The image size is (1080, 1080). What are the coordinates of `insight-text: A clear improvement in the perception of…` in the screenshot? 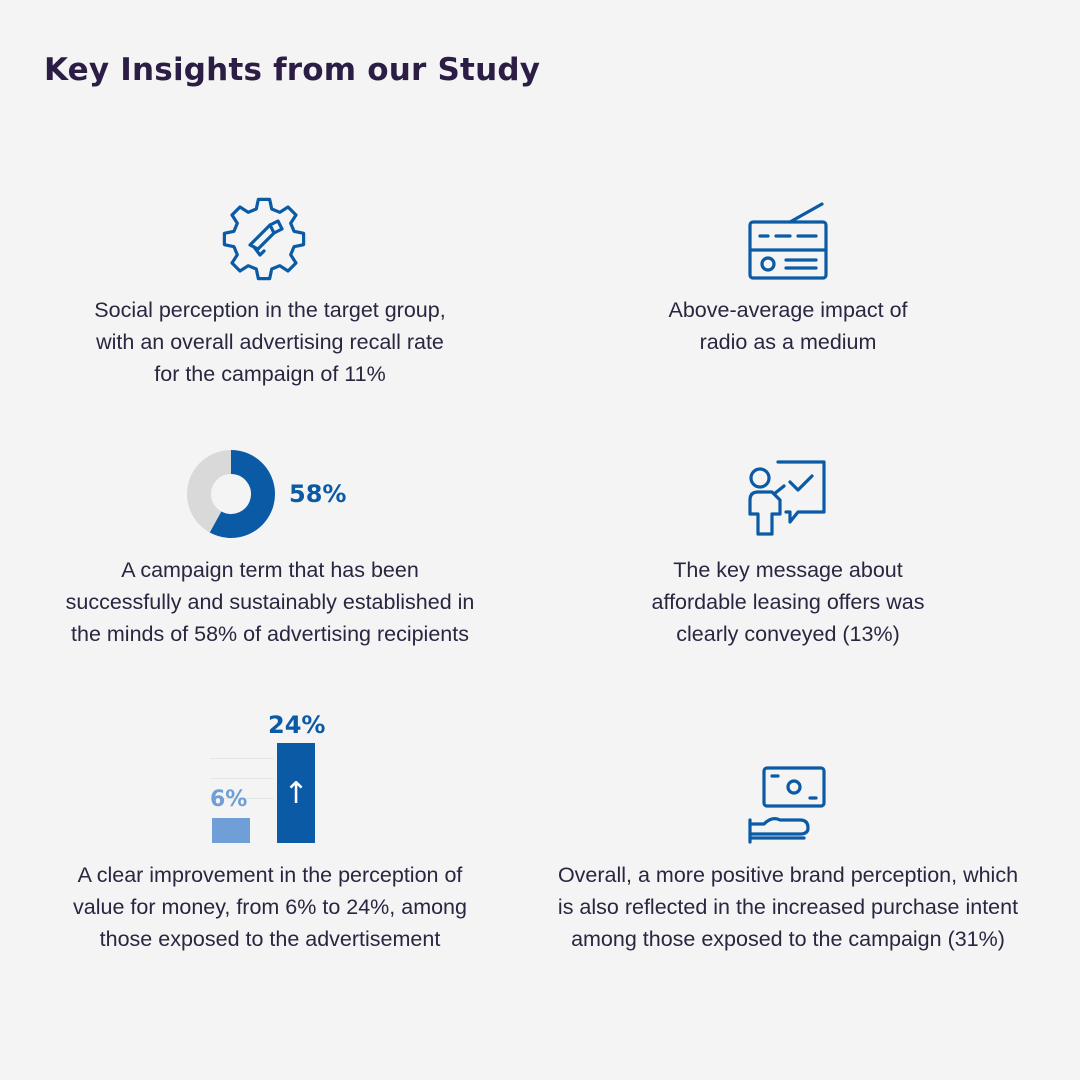 It's located at (270, 907).